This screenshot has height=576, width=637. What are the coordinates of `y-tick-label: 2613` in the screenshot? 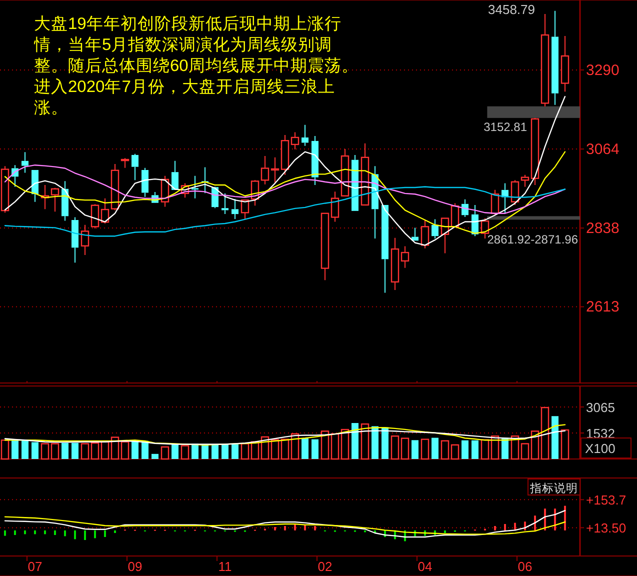 It's located at (603, 307).